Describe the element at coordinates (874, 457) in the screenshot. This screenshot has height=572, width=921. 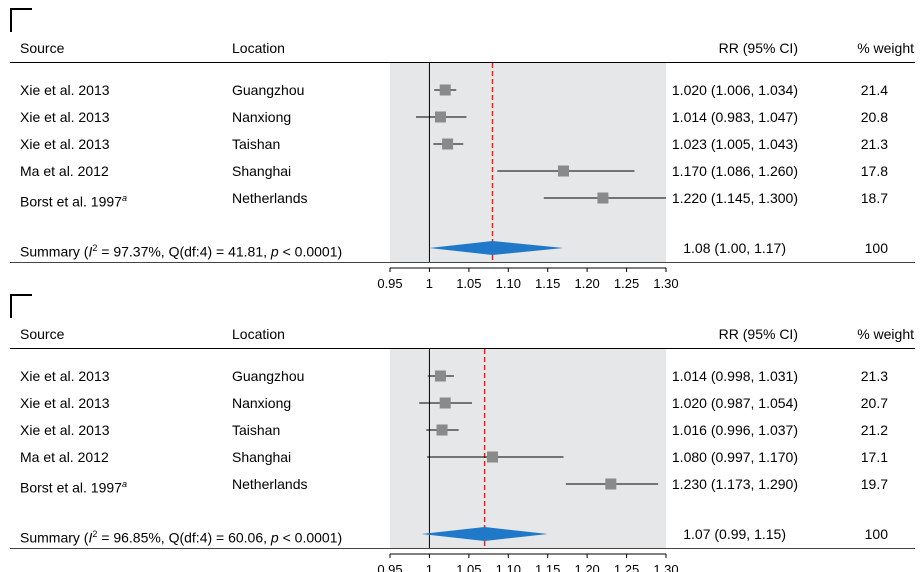
I see `row-weight: 17.1` at that location.